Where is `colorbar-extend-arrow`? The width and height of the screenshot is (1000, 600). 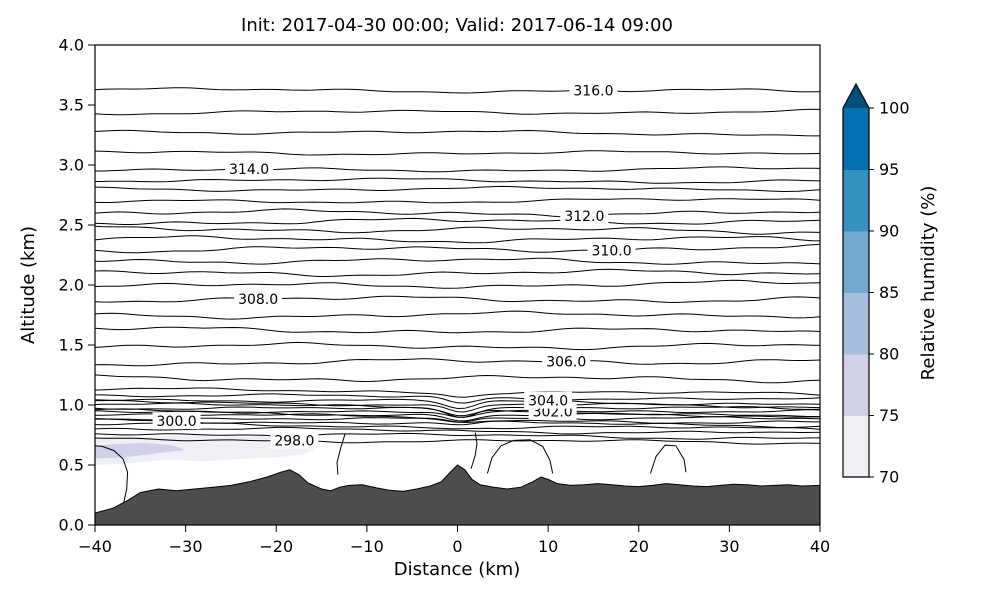
colorbar-extend-arrow is located at coordinates (856, 96).